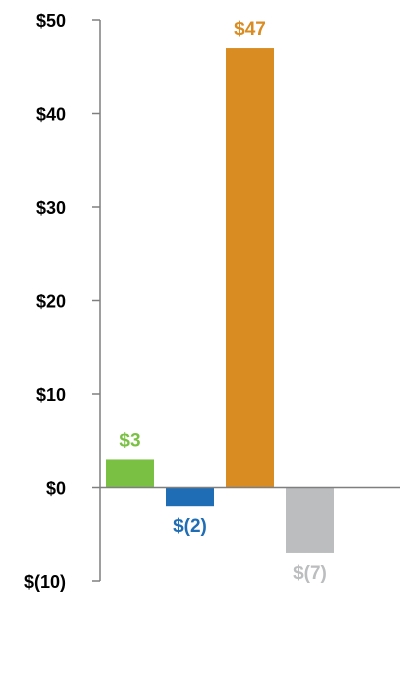 Image resolution: width=420 pixels, height=685 pixels. Describe the element at coordinates (51, 21) in the screenshot. I see `y-tick-label: $50` at that location.